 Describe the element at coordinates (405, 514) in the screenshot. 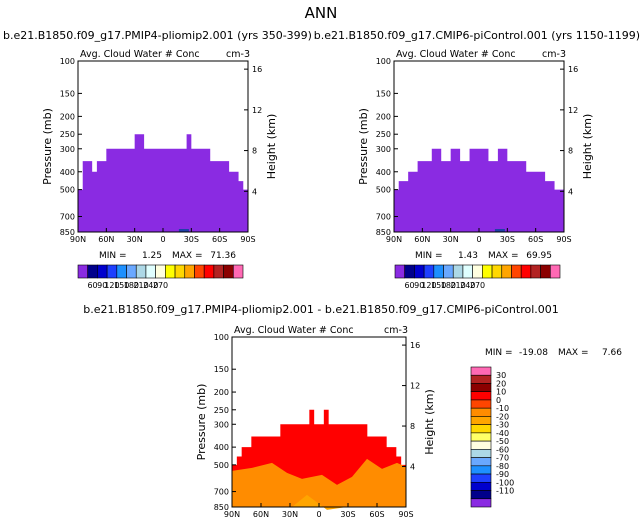

I see `diff-xtick-label: 90S` at that location.